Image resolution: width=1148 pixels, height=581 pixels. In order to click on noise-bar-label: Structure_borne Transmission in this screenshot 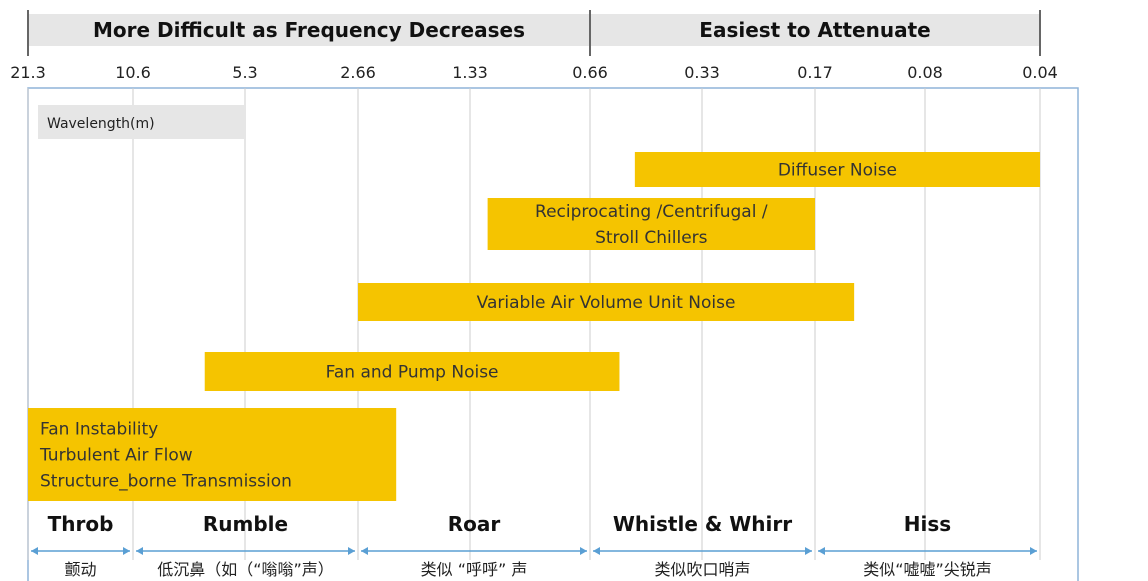, I will do `click(166, 482)`.